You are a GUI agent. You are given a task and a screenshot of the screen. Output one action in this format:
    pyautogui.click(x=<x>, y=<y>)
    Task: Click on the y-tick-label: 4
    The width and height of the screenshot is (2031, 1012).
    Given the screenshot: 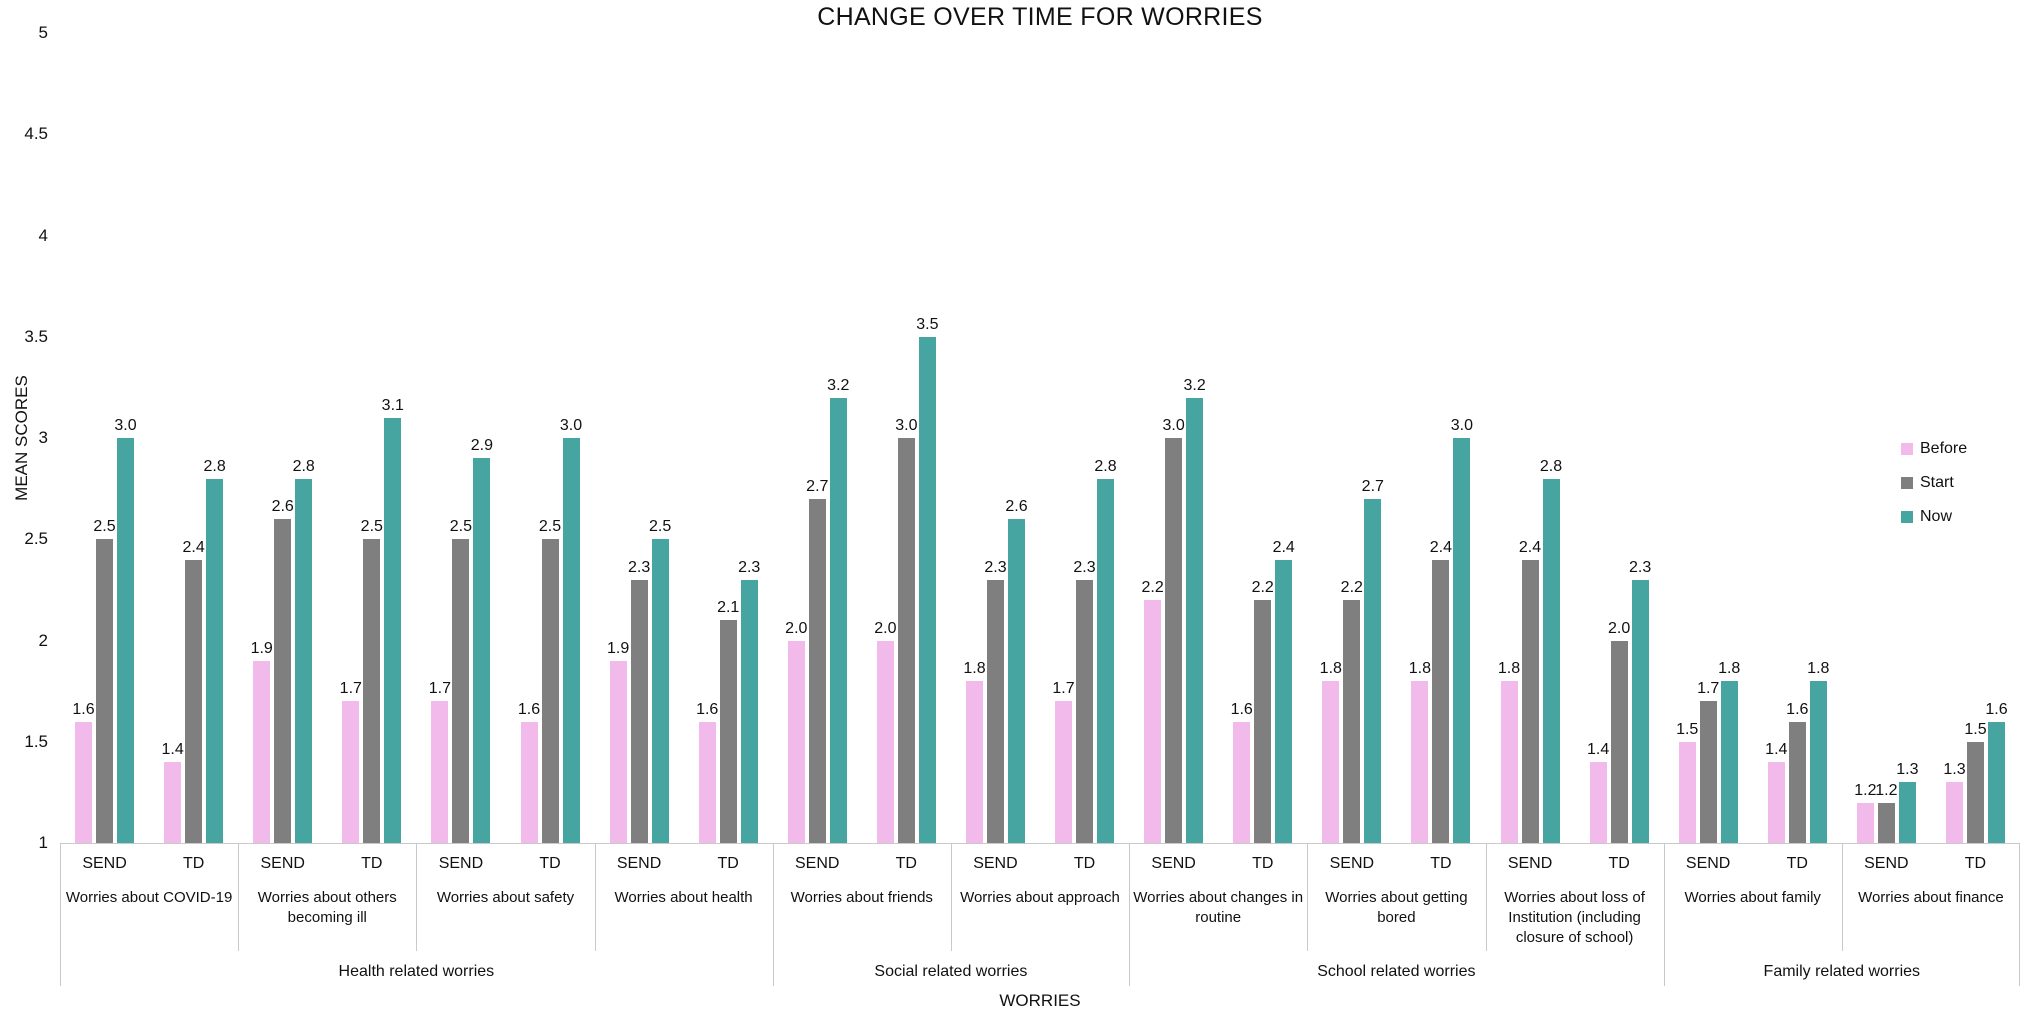 What is the action you would take?
    pyautogui.click(x=43, y=235)
    